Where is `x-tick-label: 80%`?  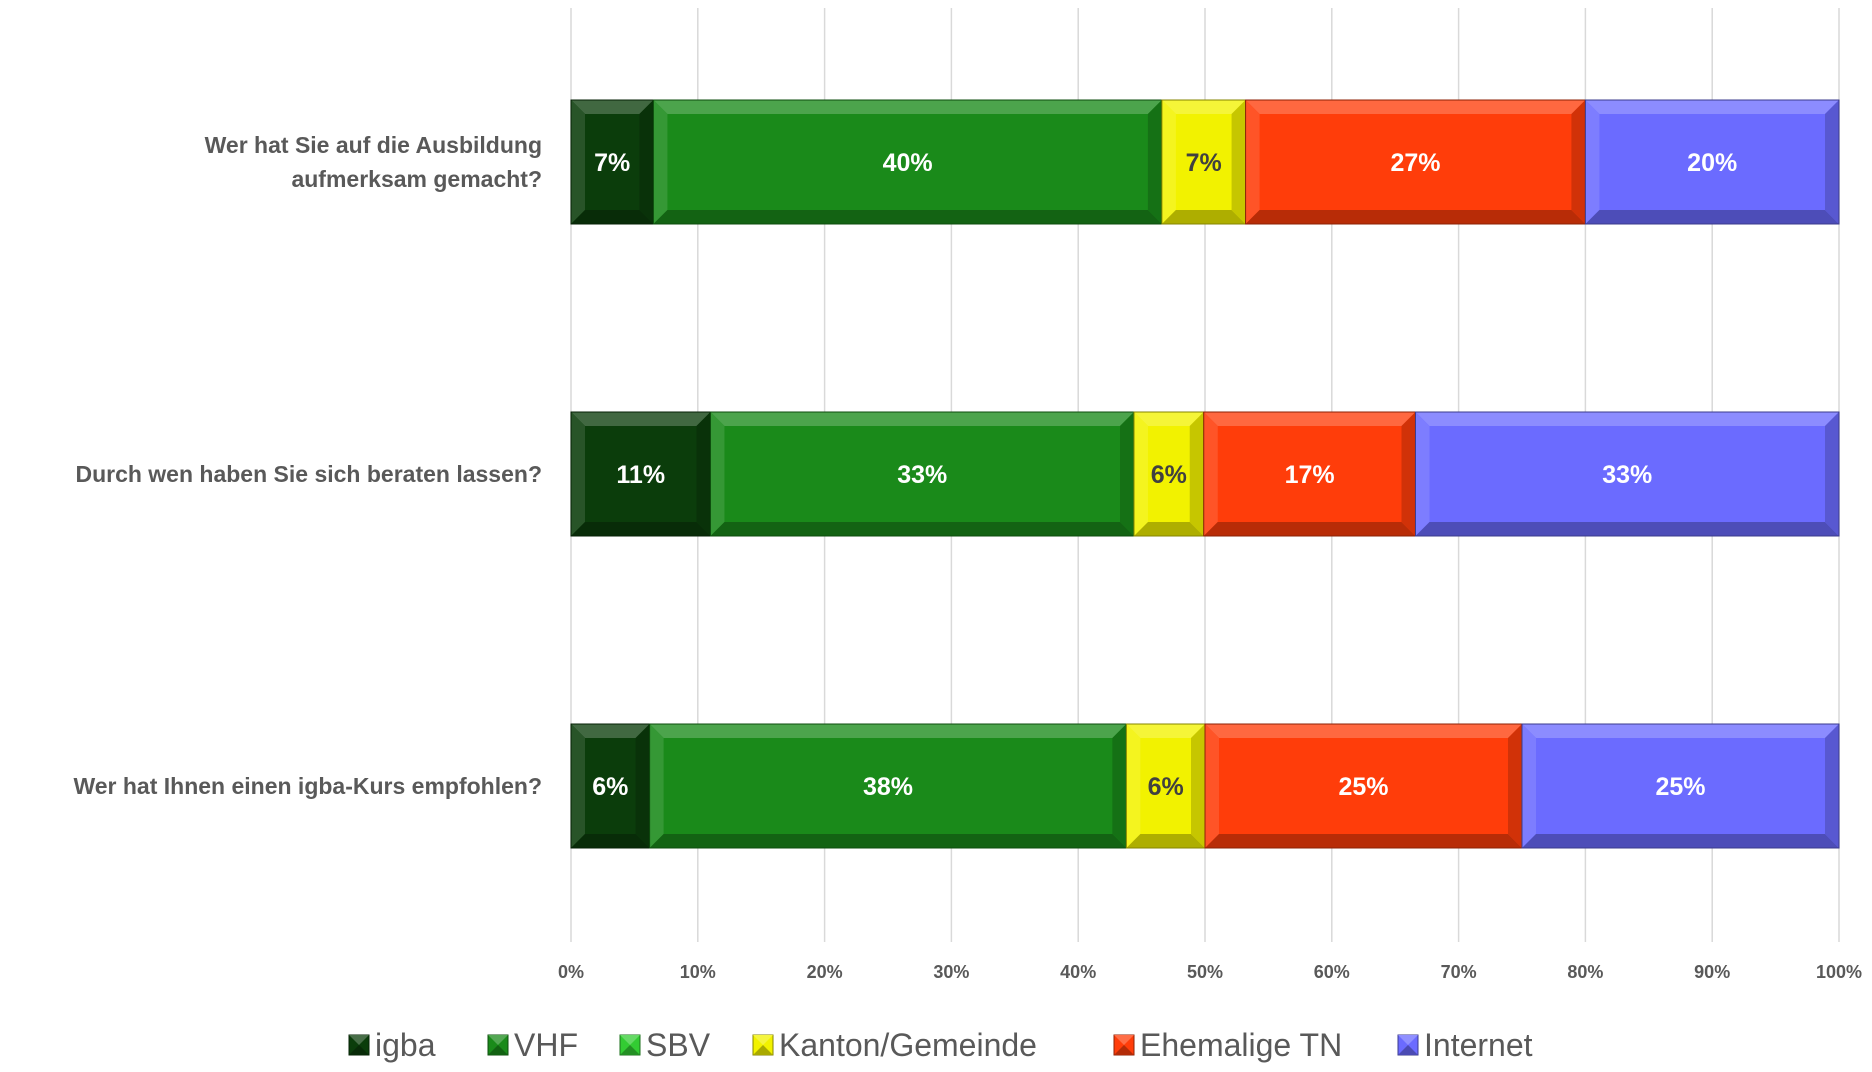 x-tick-label: 80% is located at coordinates (1585, 972).